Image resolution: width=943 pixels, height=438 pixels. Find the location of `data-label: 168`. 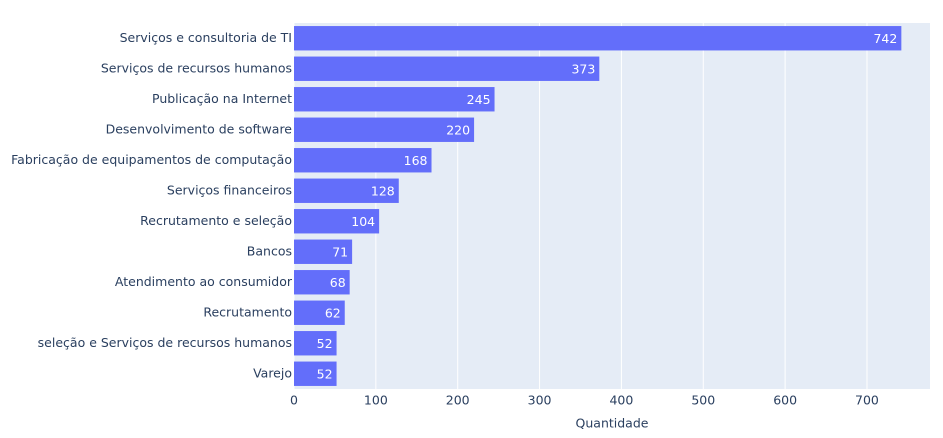

data-label: 168 is located at coordinates (416, 160).